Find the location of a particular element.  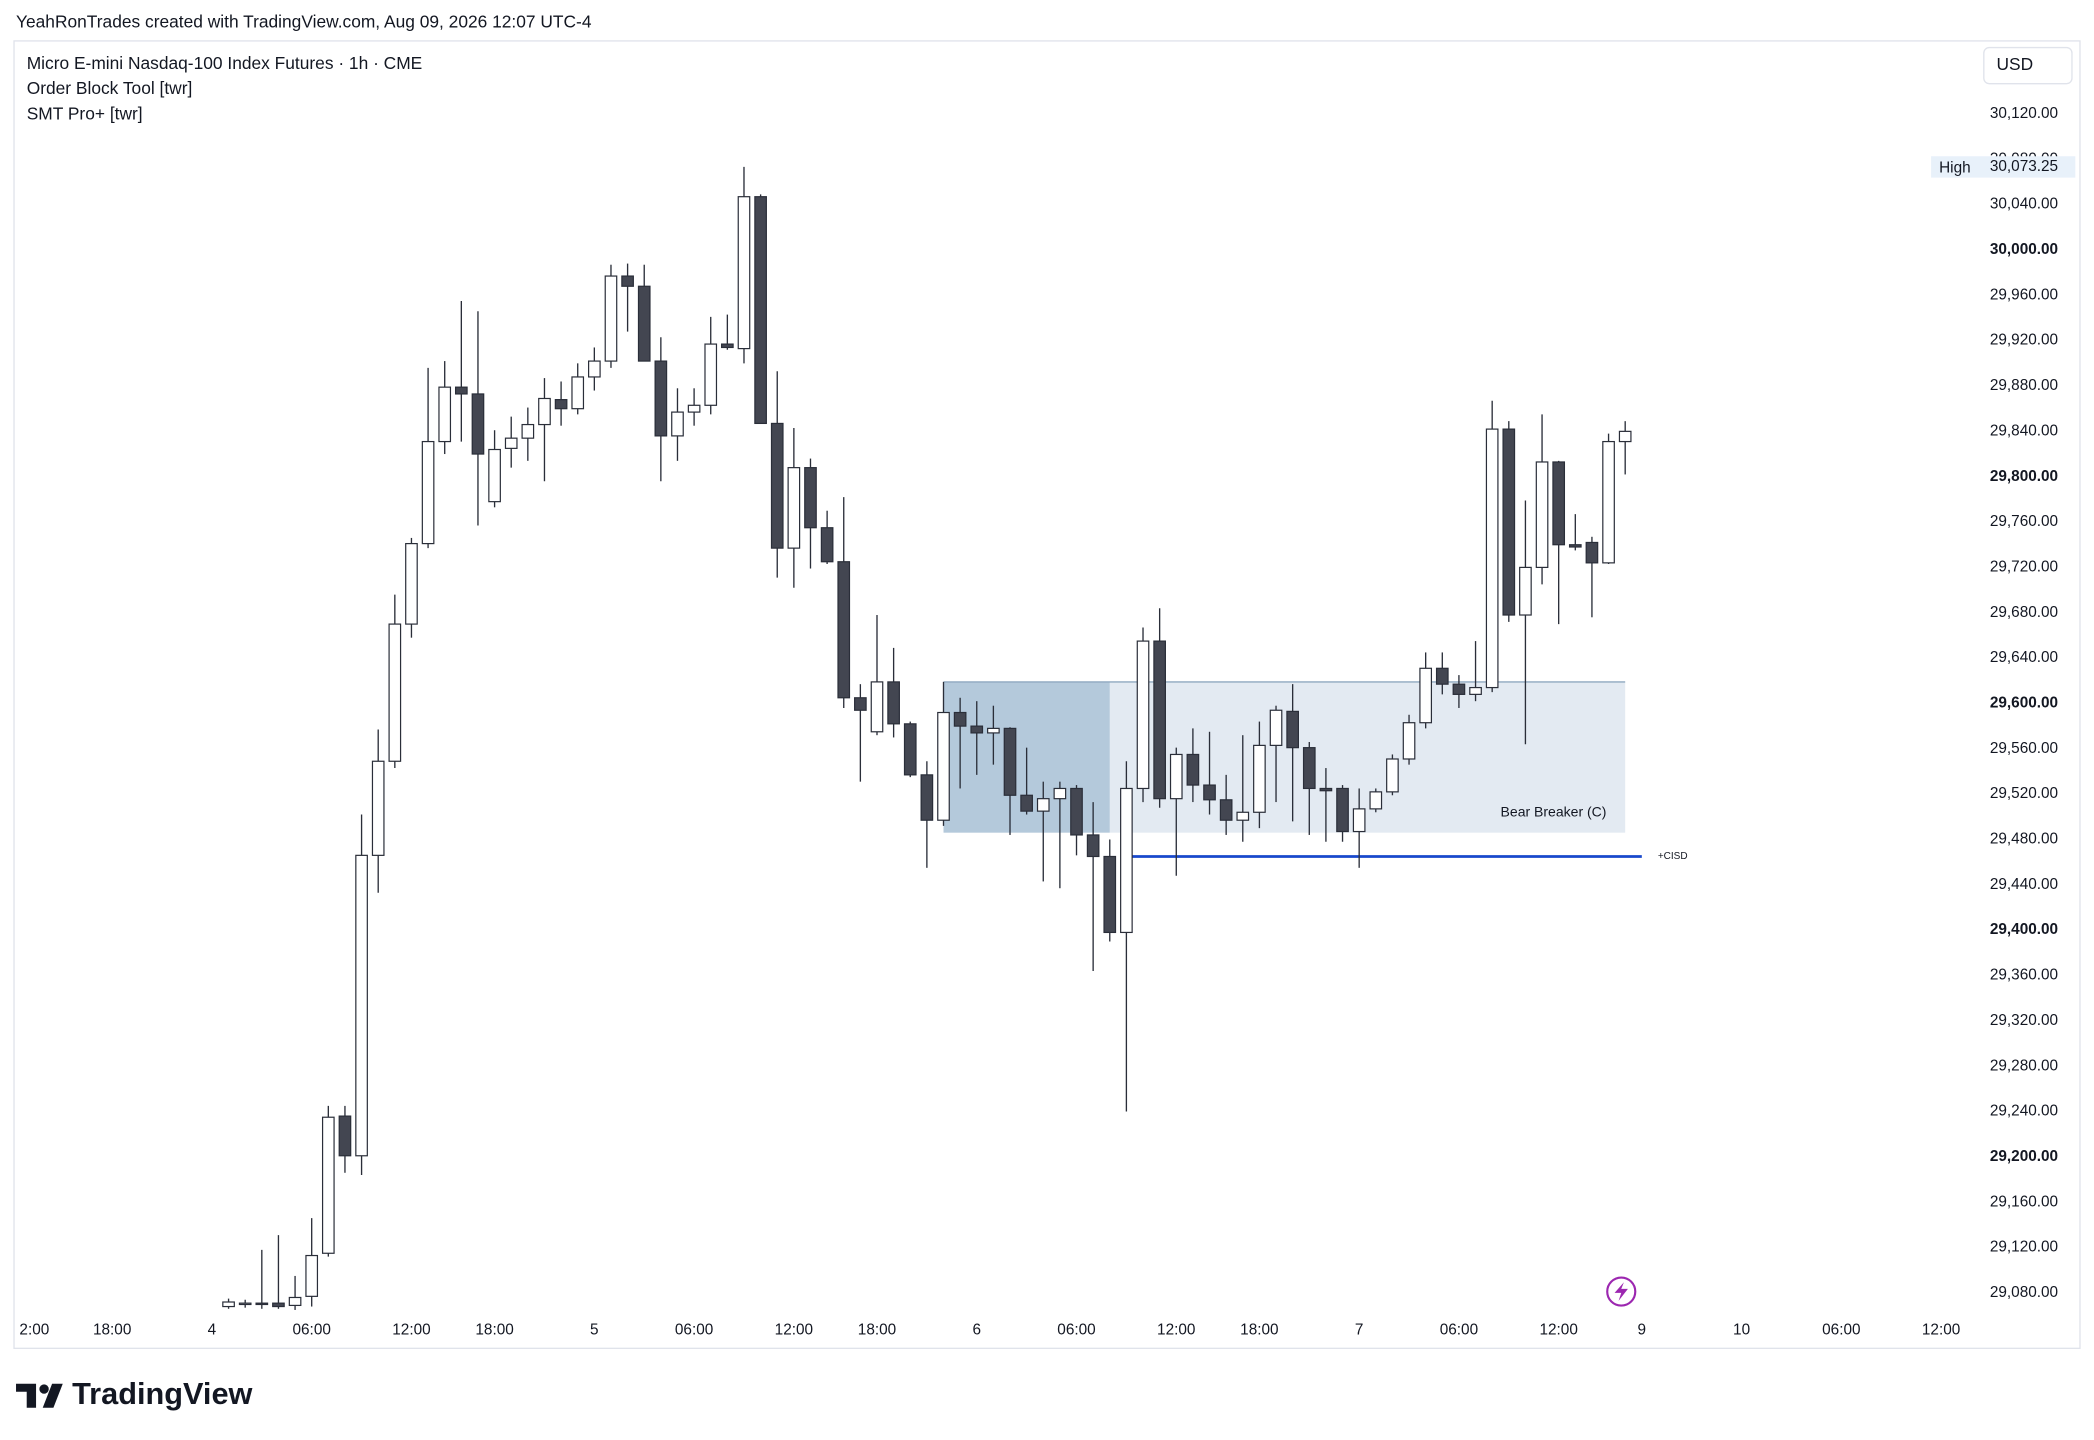

high-value: 30,073.25 is located at coordinates (2024, 166).